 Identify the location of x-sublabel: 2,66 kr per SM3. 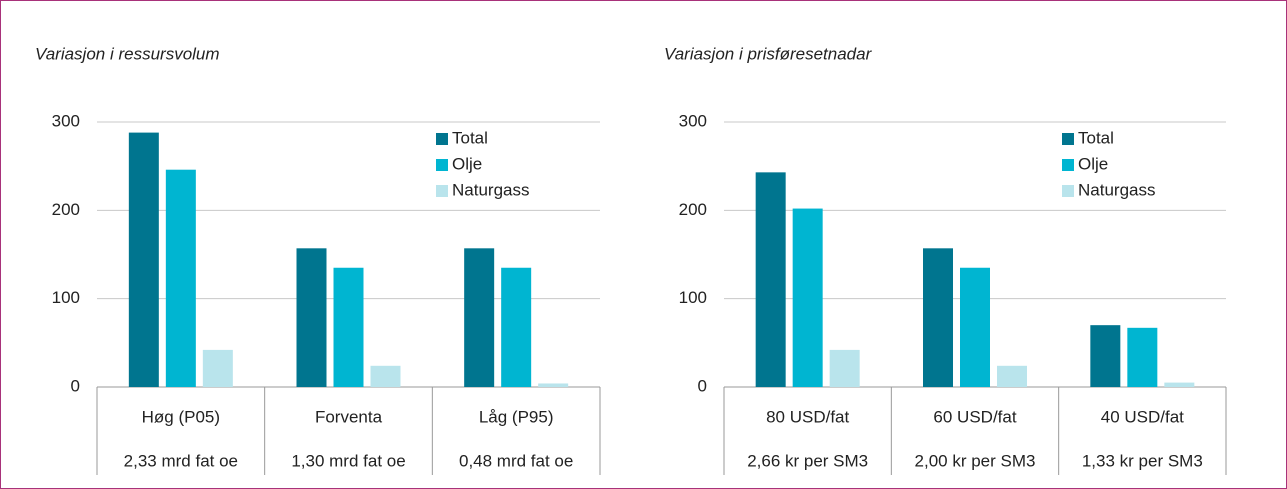
(807, 460).